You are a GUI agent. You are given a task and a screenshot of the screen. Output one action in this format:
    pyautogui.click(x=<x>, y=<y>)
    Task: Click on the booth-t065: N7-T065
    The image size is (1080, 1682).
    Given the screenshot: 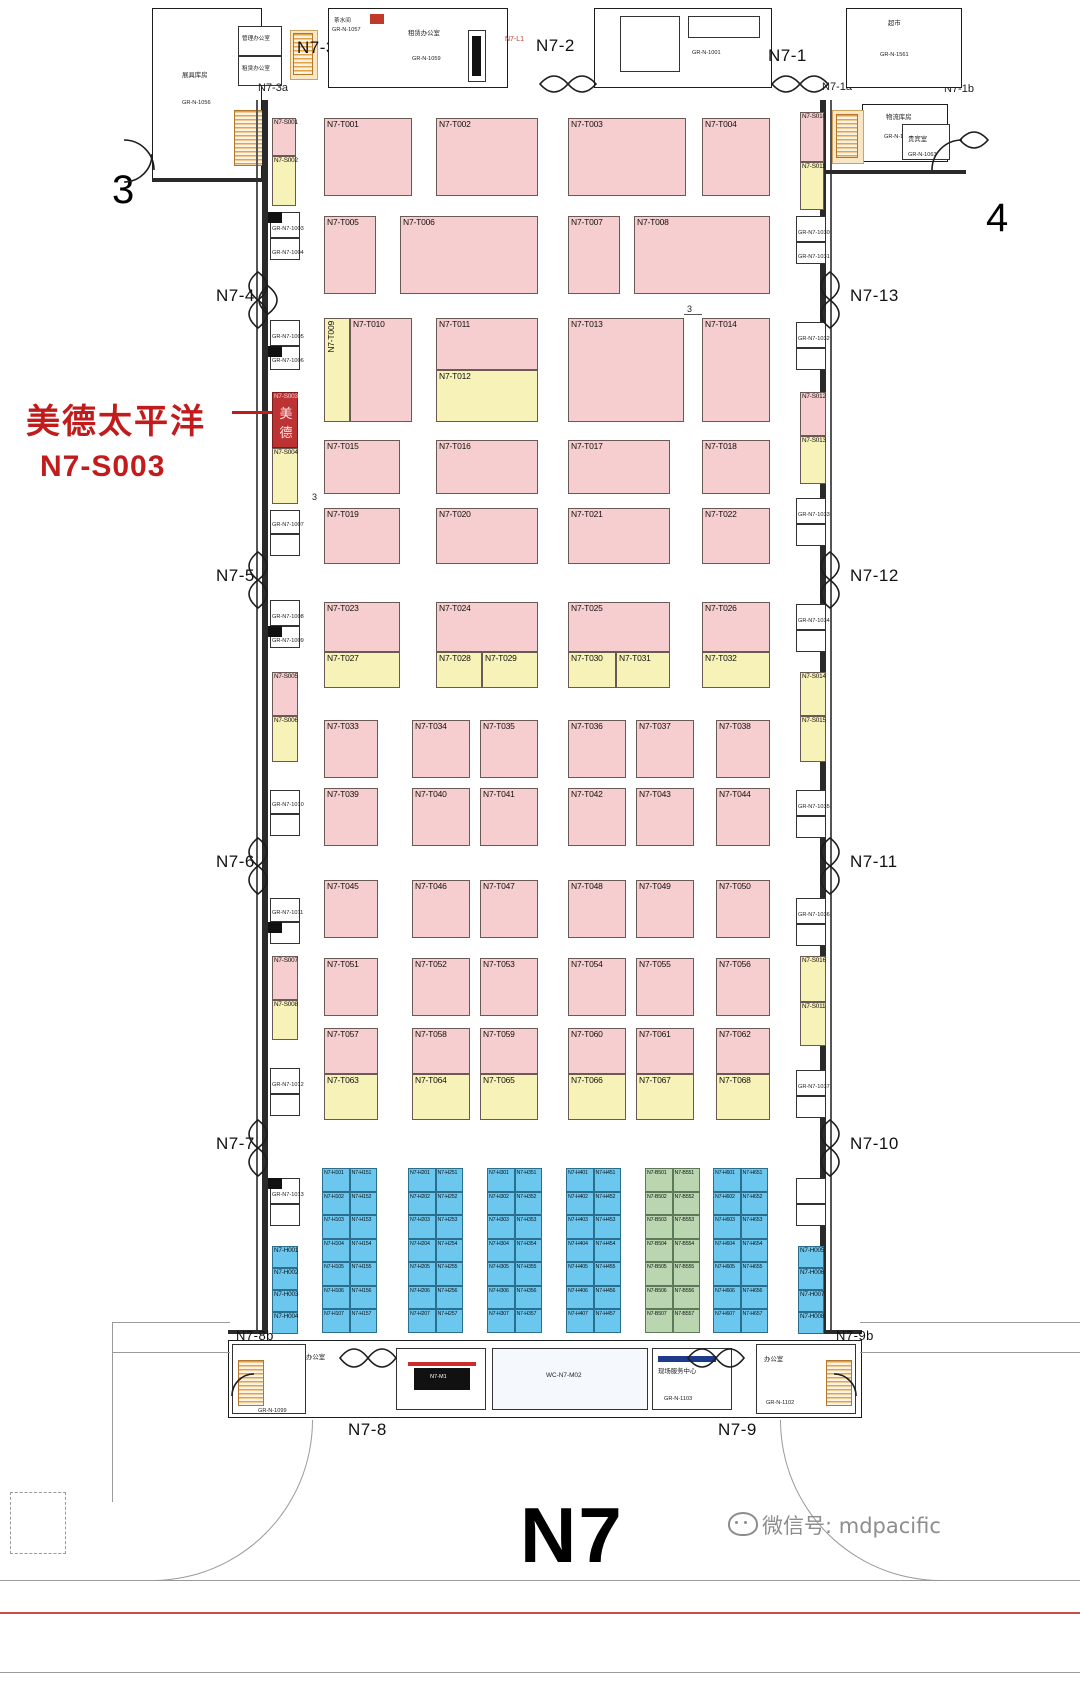 What is the action you would take?
    pyautogui.click(x=509, y=1097)
    